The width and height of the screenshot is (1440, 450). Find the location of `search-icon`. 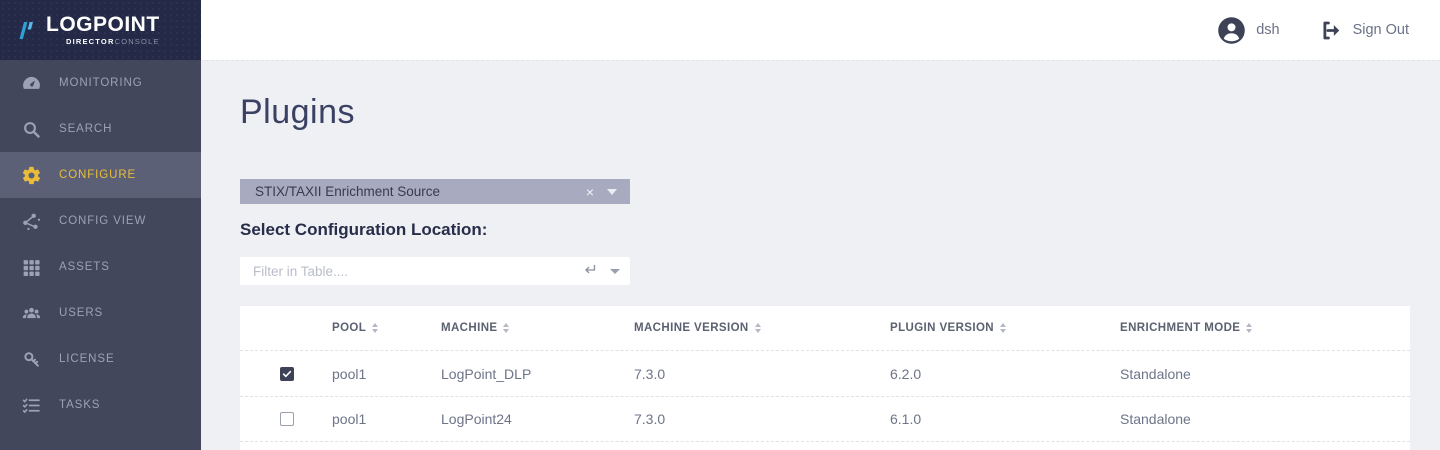

search-icon is located at coordinates (32, 129).